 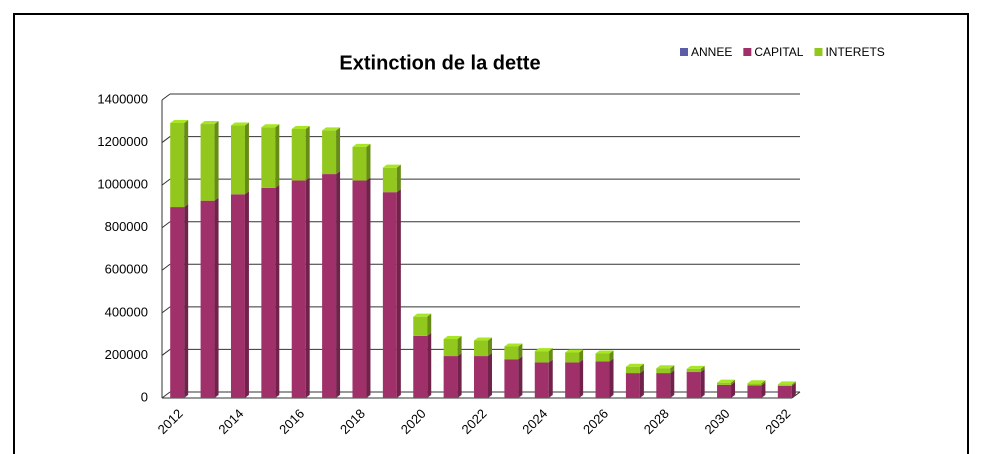 What do you see at coordinates (711, 52) in the screenshot?
I see `legend-label: ANNEE` at bounding box center [711, 52].